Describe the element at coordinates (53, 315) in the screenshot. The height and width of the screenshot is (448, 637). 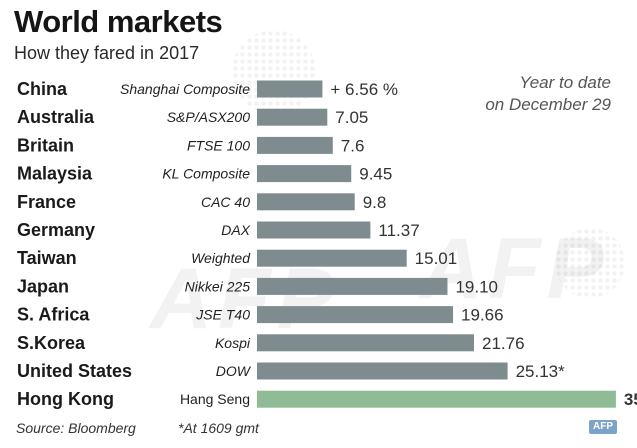
I see `country-label: S. Africa` at that location.